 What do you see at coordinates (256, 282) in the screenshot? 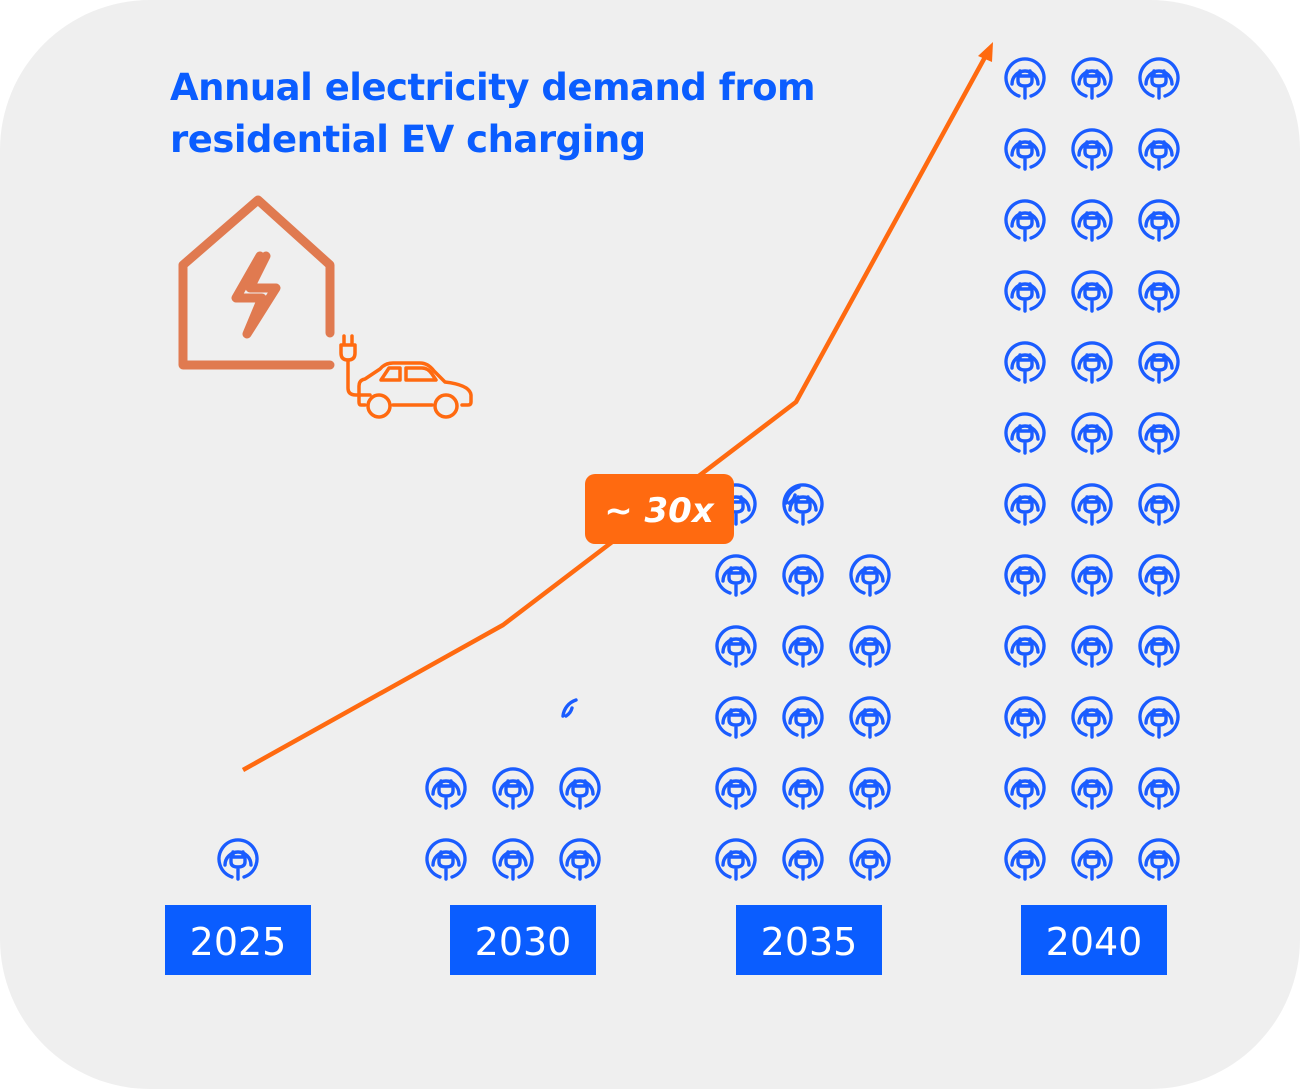
I see `house-lightning-icon` at bounding box center [256, 282].